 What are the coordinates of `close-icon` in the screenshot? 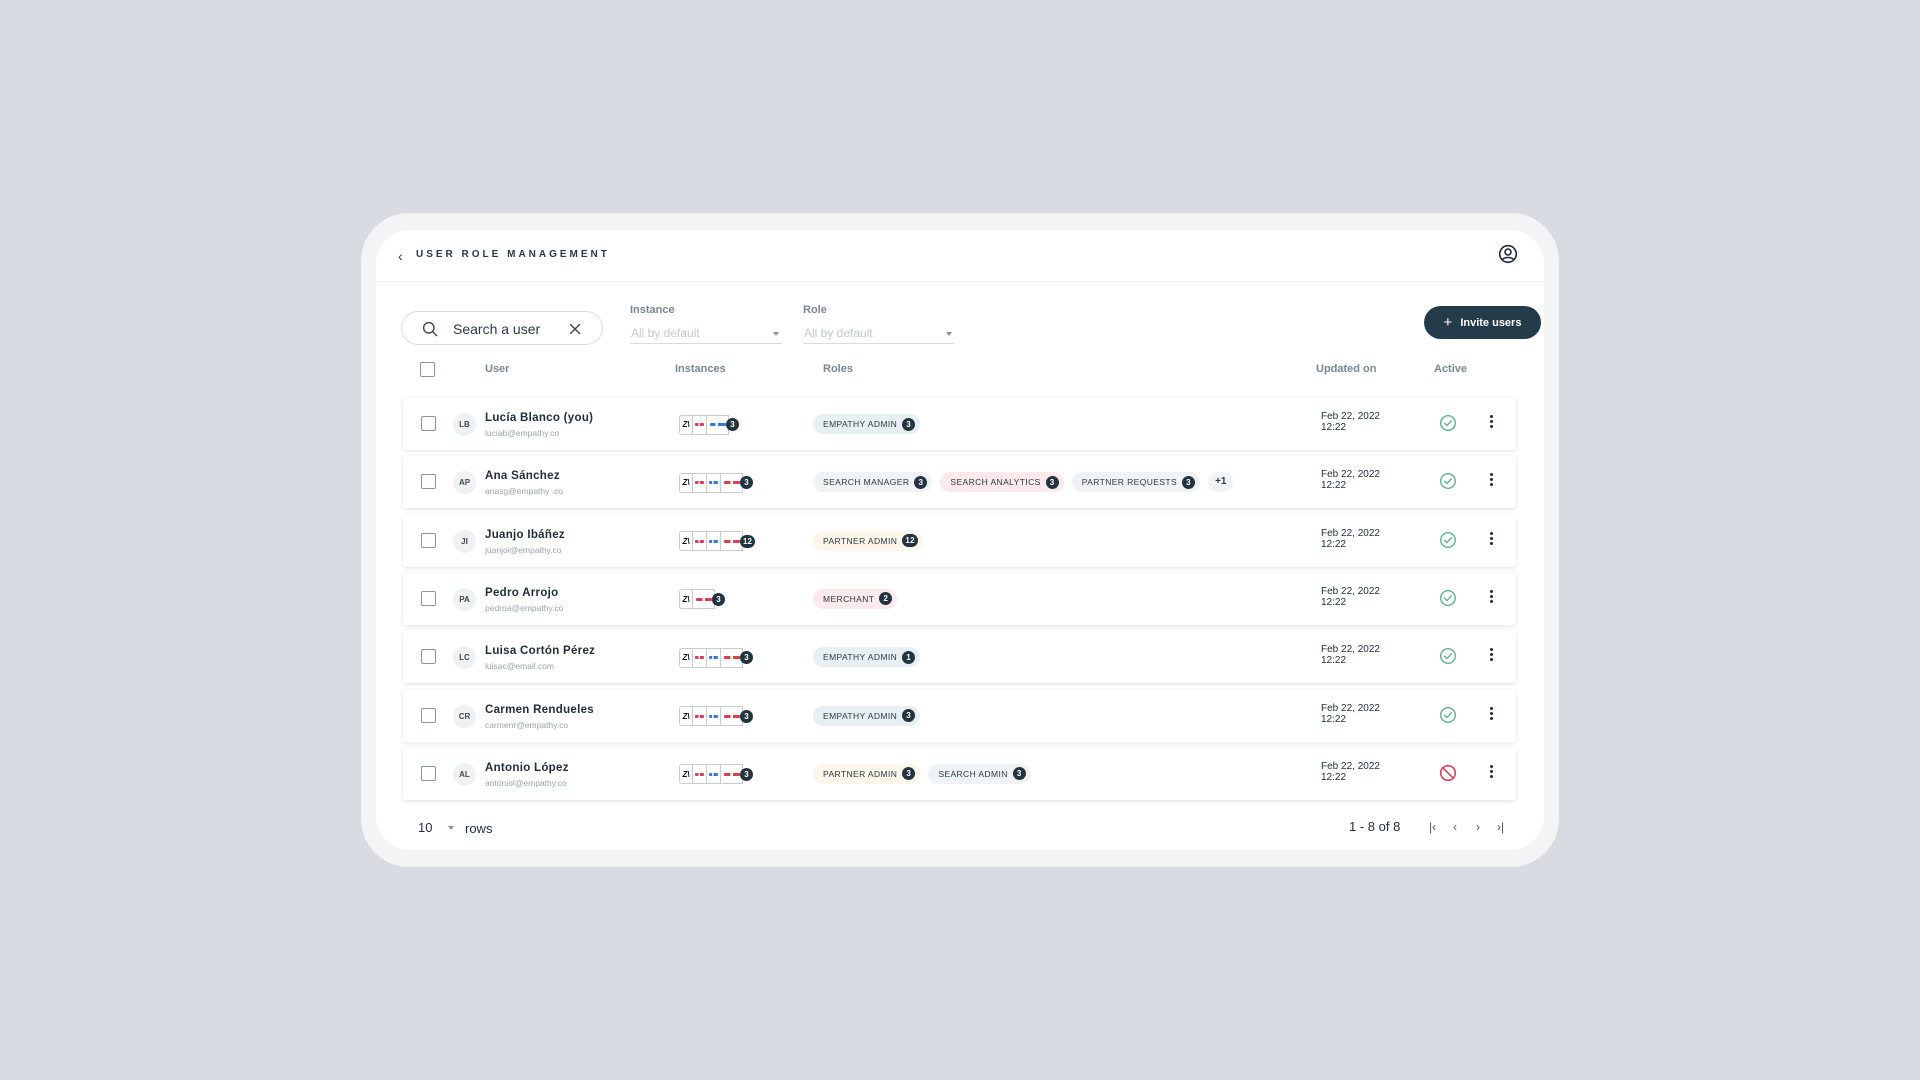 It's located at (575, 329).